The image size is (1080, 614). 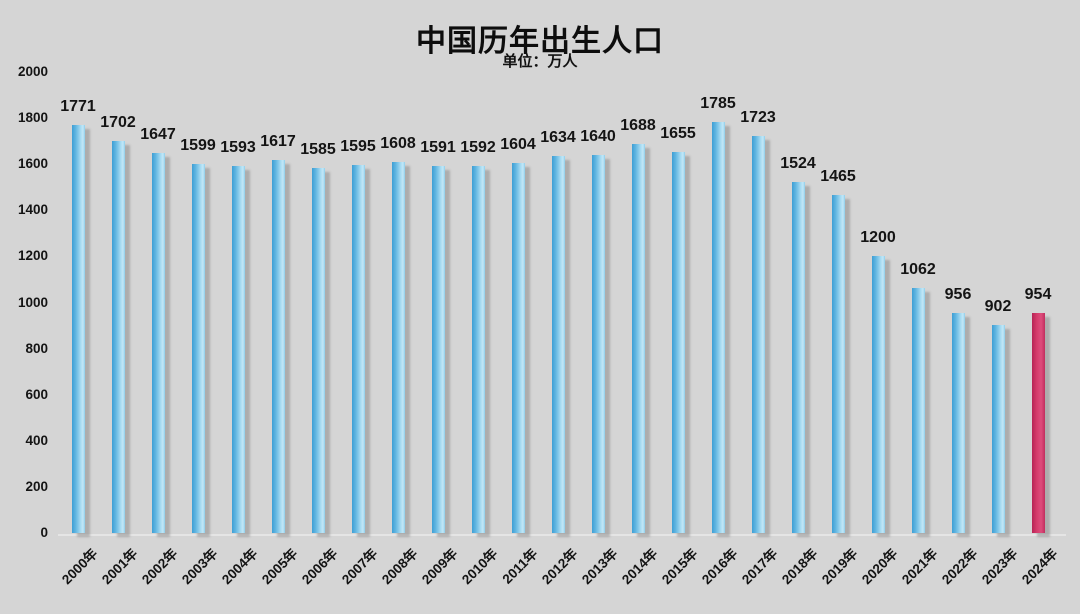 I want to click on chart-subtitle: 单位：万人, so click(x=540, y=61).